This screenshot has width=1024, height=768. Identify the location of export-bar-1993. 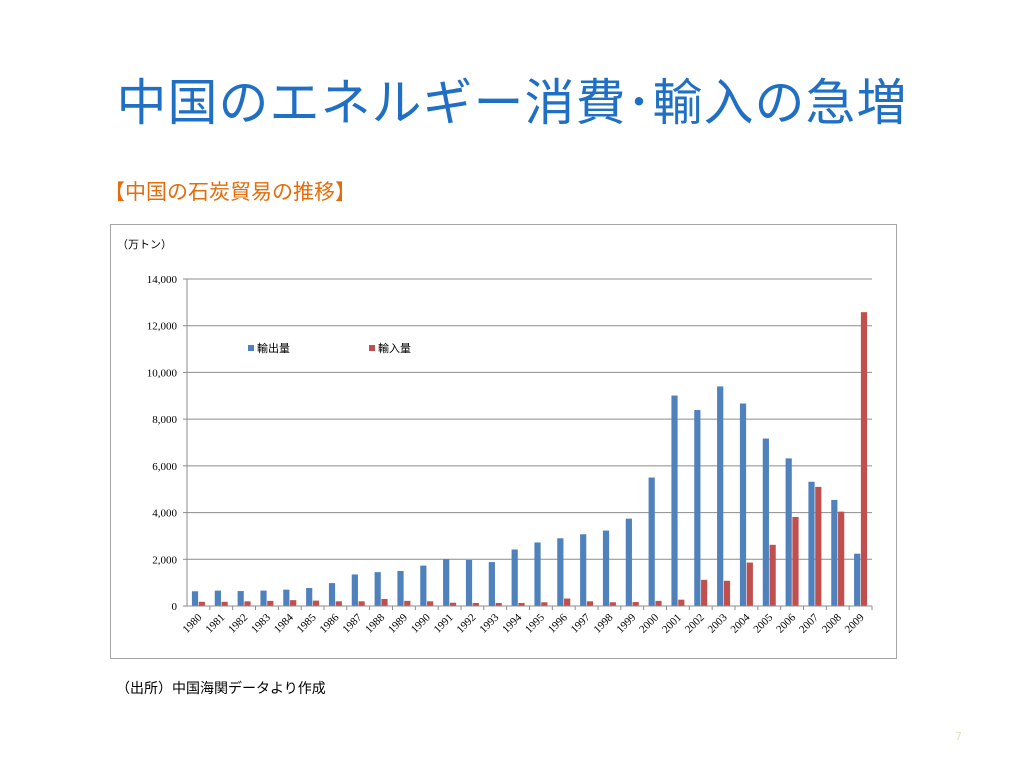
(491, 584).